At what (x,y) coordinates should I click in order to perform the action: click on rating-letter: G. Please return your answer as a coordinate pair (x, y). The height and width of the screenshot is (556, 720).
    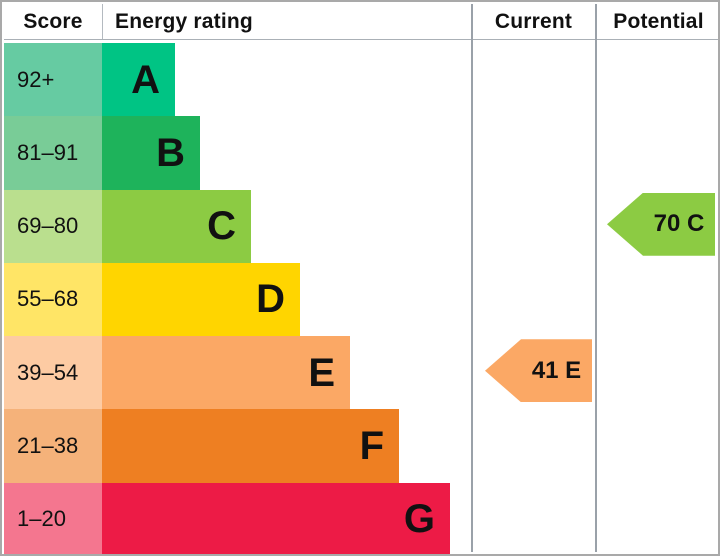
    Looking at the image, I should click on (419, 519).